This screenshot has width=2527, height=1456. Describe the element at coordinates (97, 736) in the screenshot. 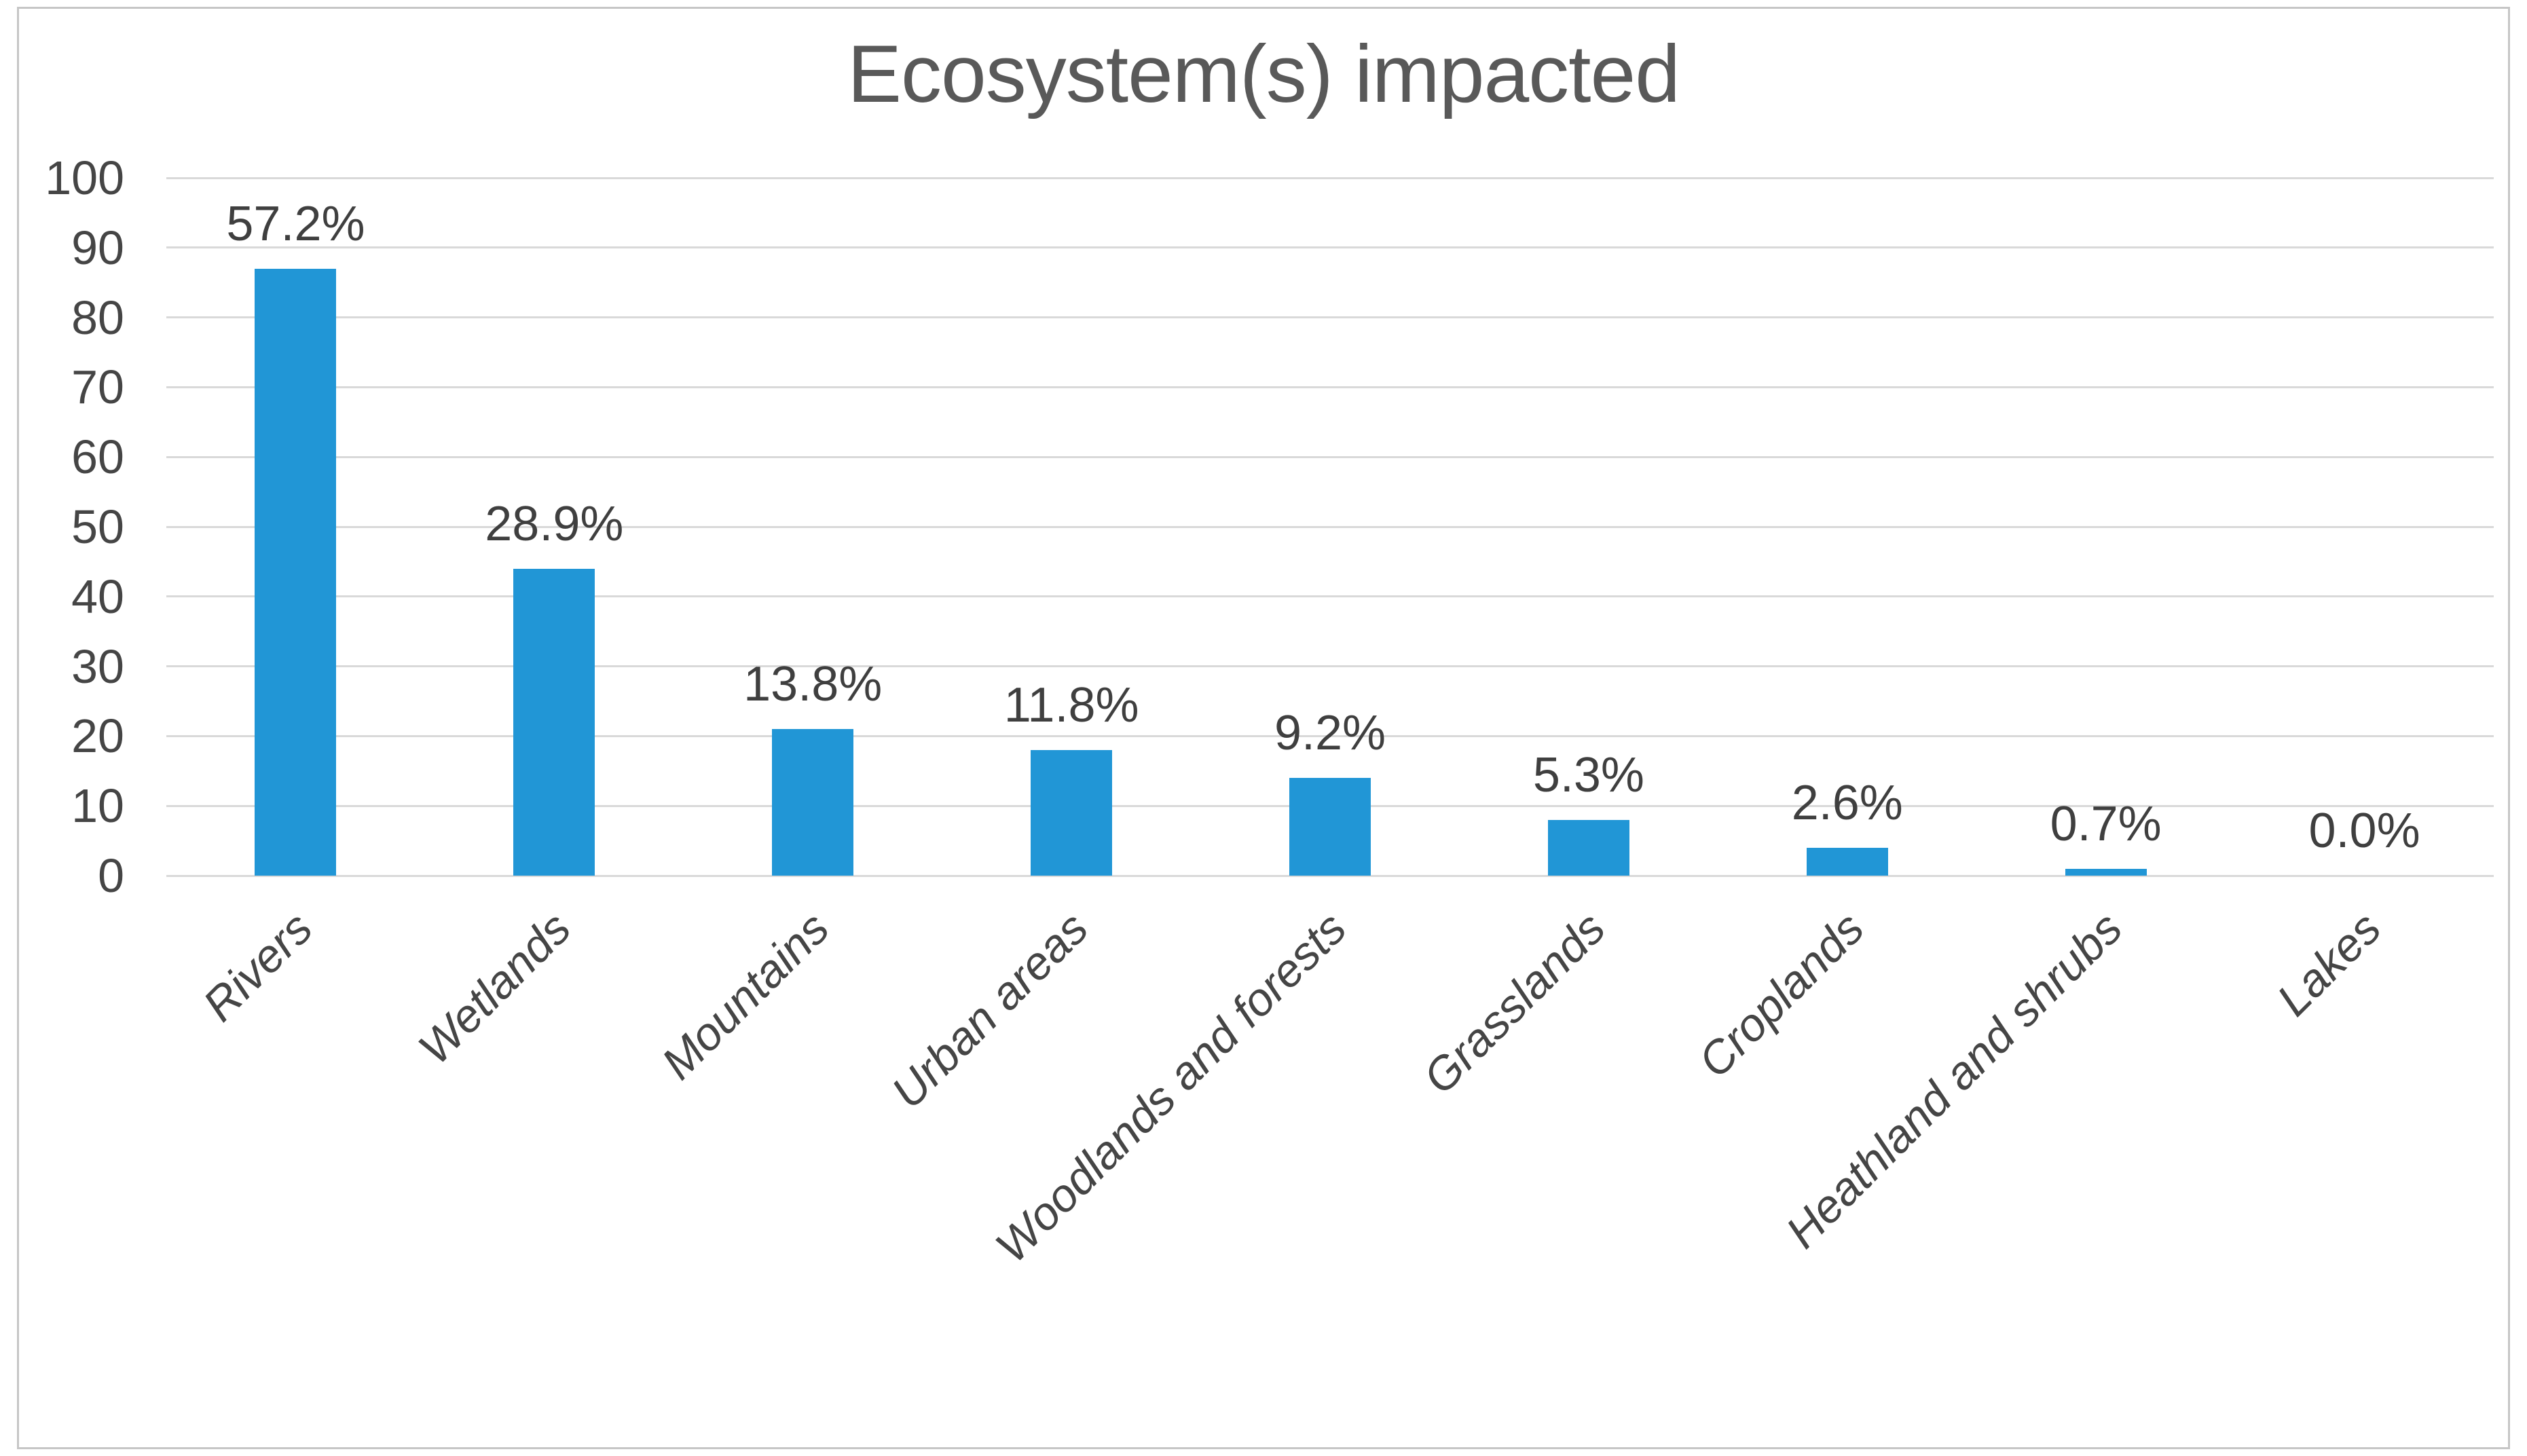

I see `y-tick-label: 20` at that location.